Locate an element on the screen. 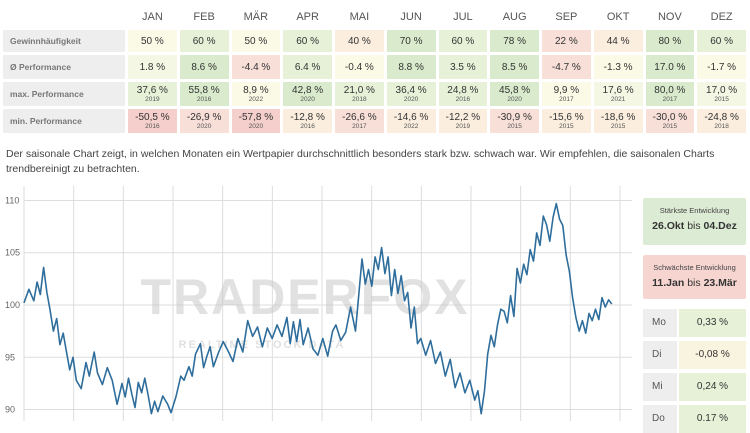  gewinn-cell: 50 % is located at coordinates (152, 41).